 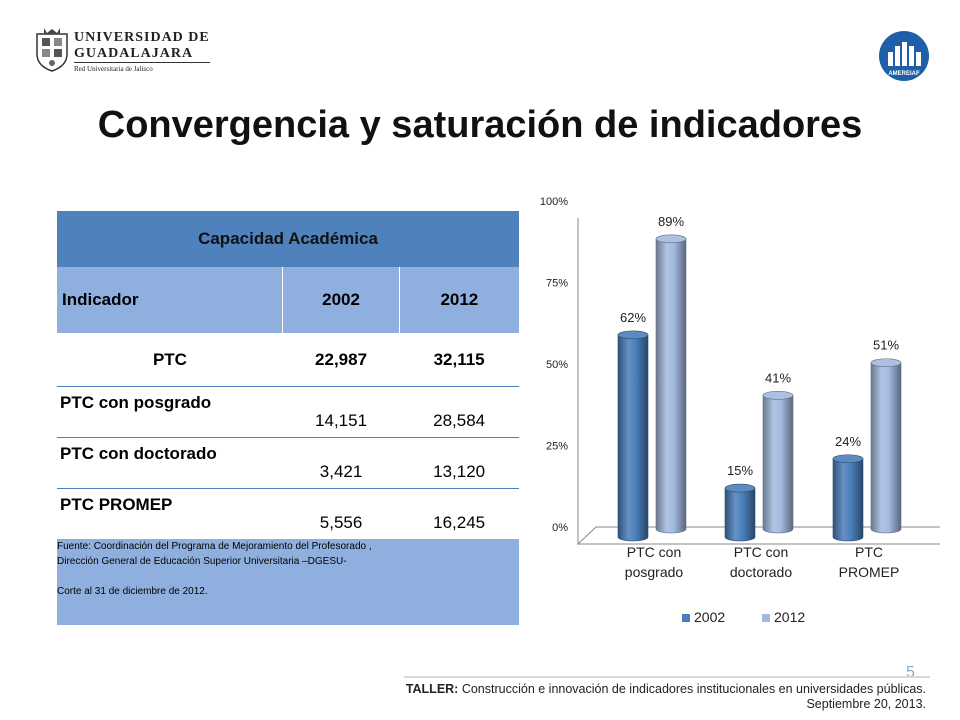 I want to click on table-row: PTC 22,987 32,115, so click(x=288, y=360).